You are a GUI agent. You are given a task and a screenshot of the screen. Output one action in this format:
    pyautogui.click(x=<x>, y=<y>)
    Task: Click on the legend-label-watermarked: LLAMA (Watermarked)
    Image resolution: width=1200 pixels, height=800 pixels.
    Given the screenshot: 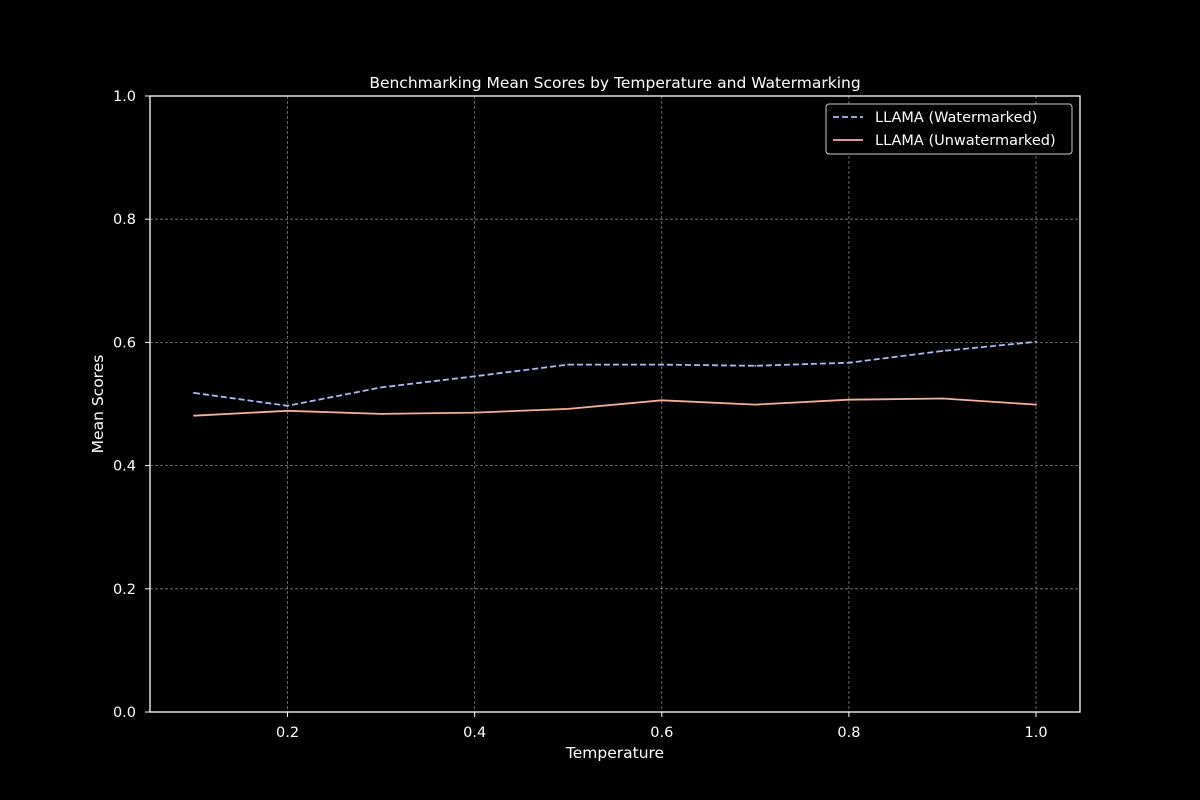 What is the action you would take?
    pyautogui.click(x=956, y=118)
    